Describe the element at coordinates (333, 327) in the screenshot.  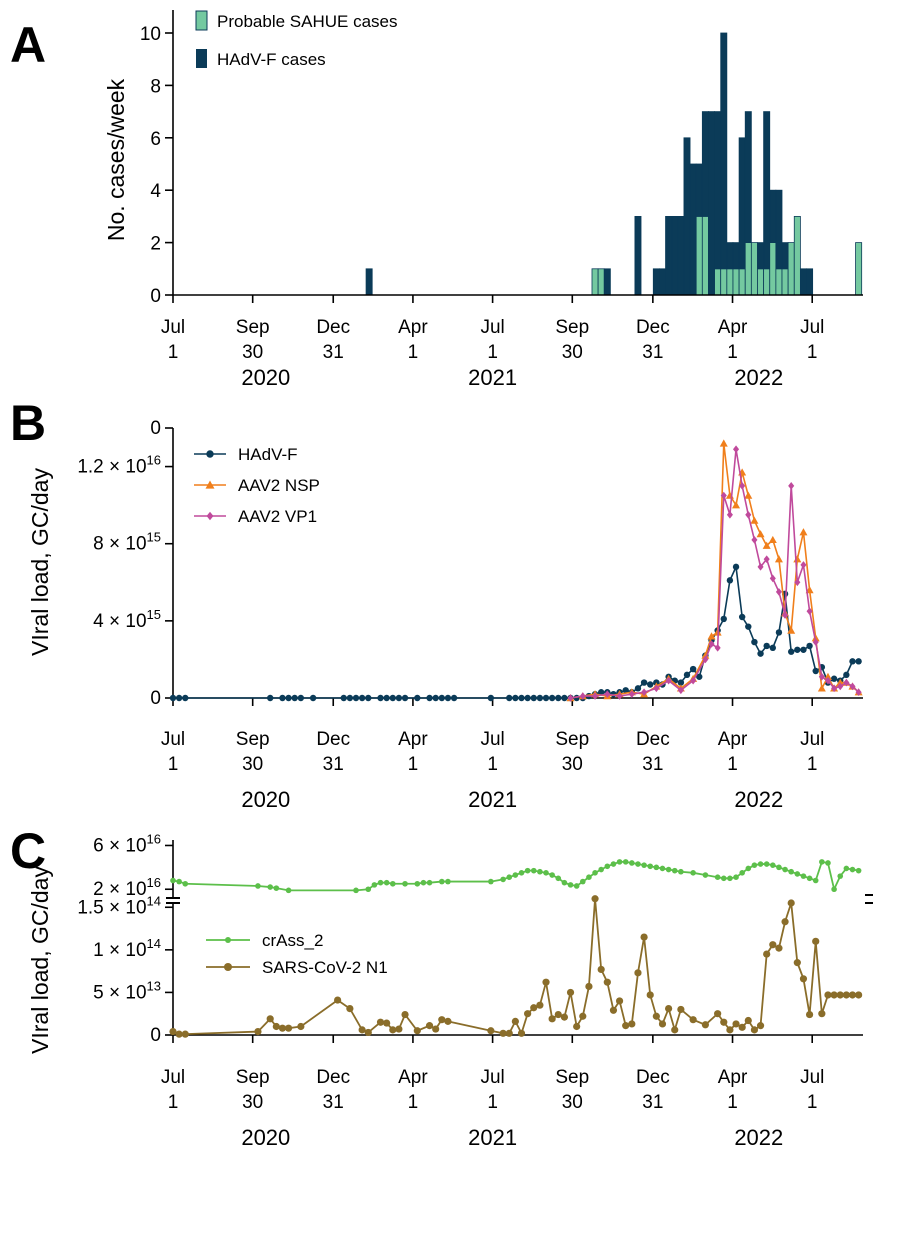
I see `panel-a-x-tick-label: Dec` at that location.